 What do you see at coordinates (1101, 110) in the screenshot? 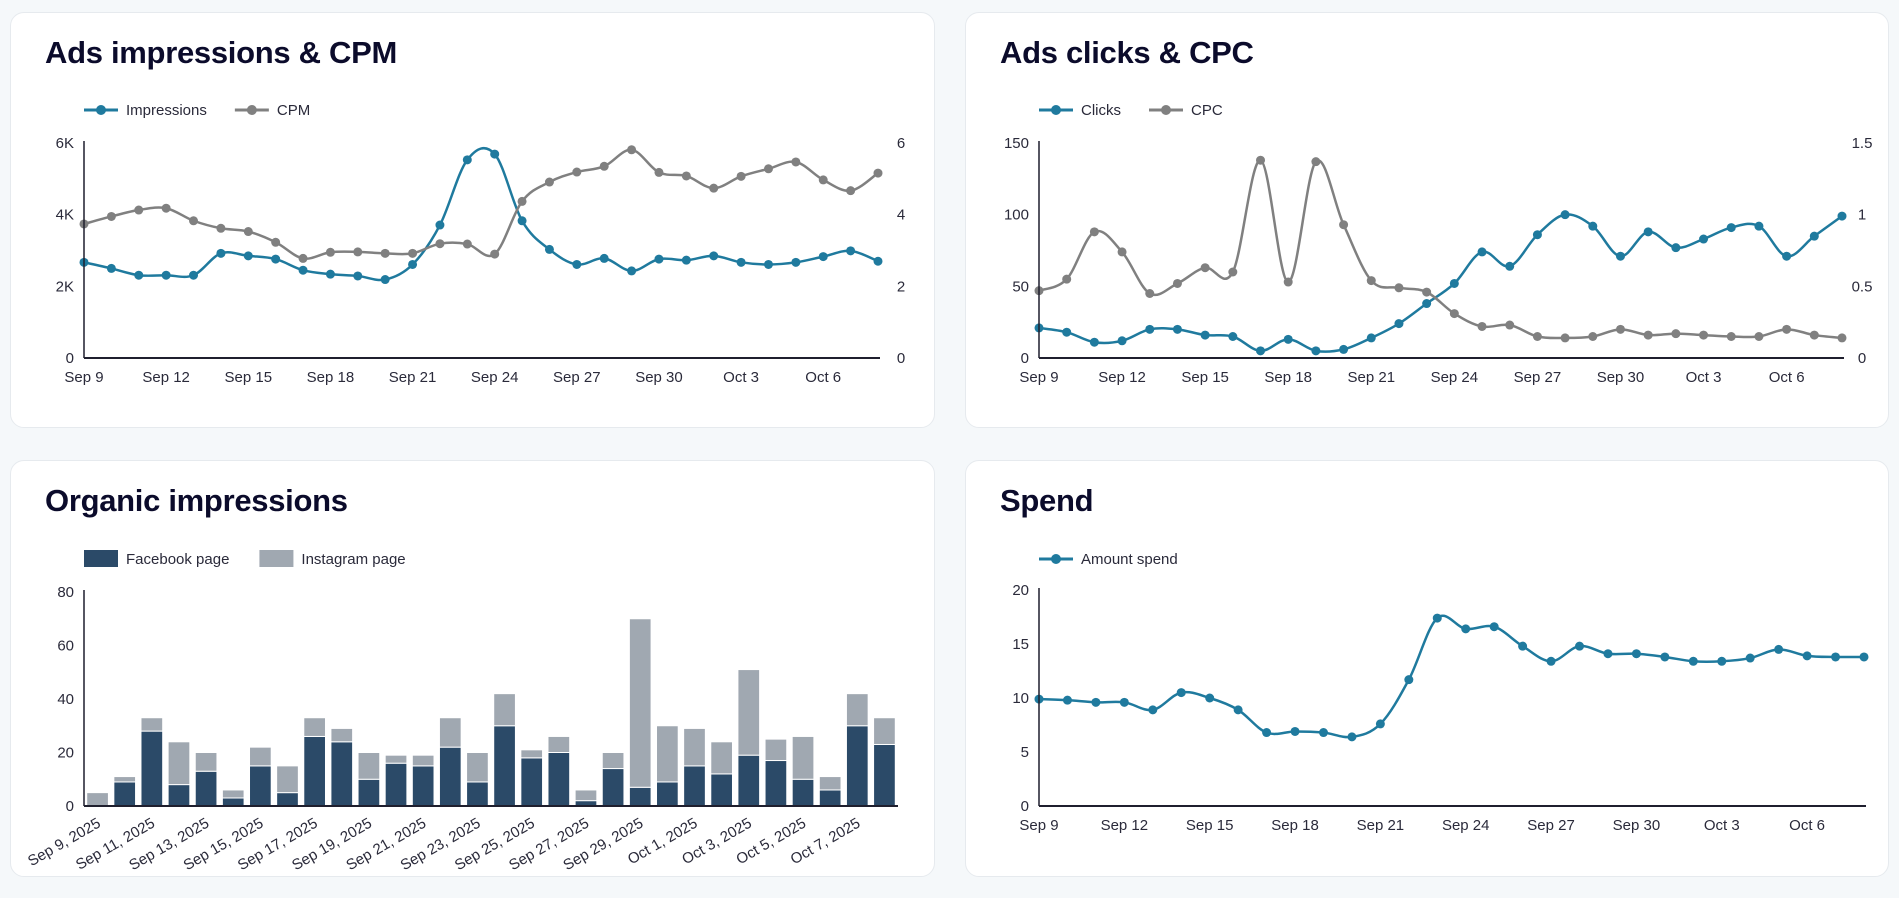
I see `legend-label: Clicks` at bounding box center [1101, 110].